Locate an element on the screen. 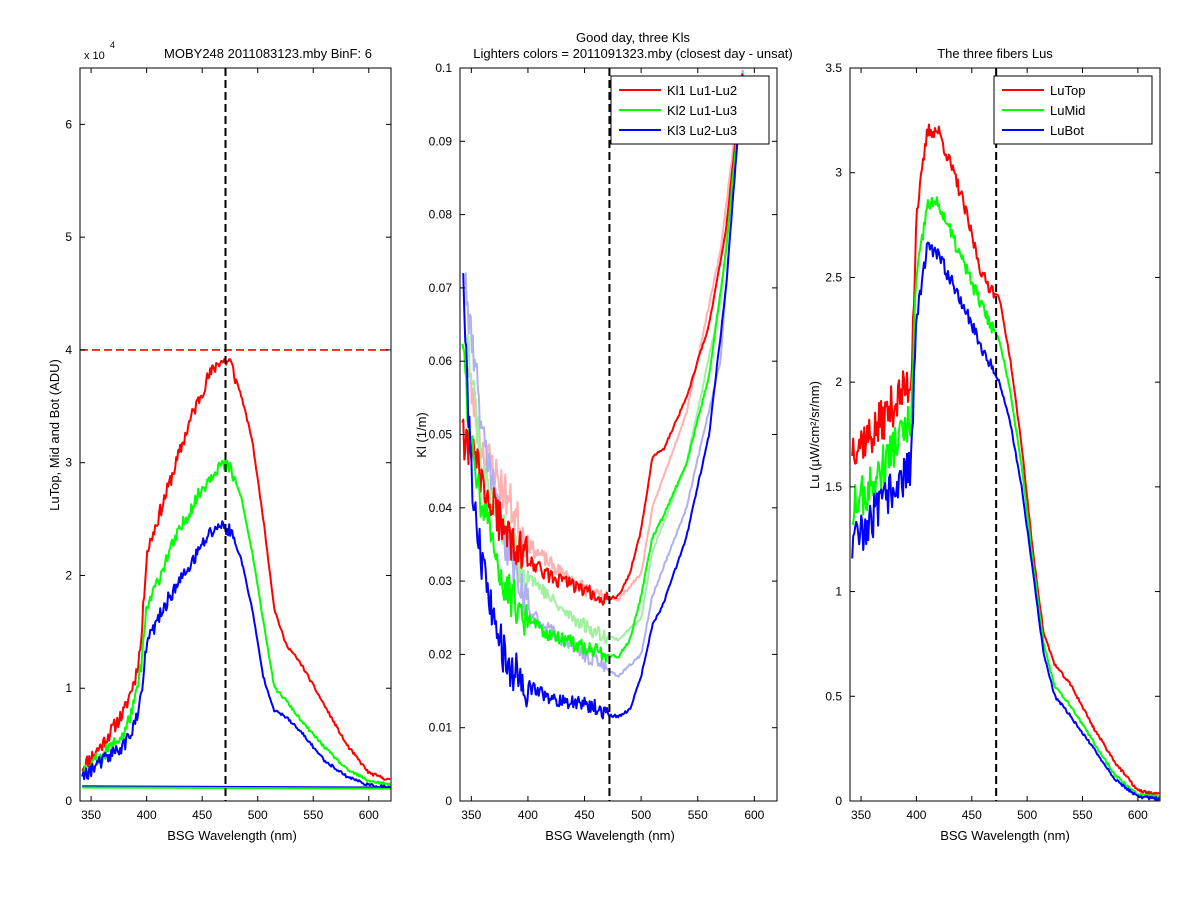  y-tick-label: 0.06 is located at coordinates (441, 361).